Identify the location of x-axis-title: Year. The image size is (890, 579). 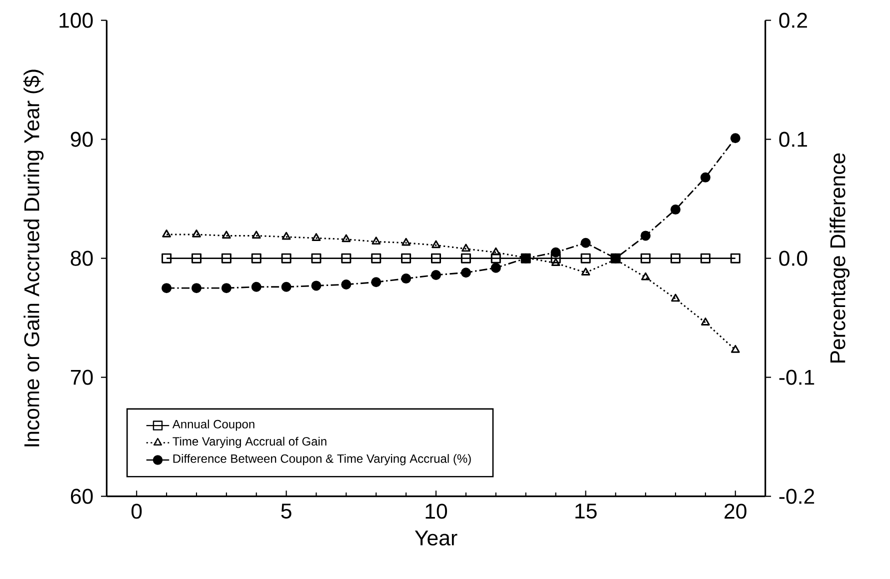
(436, 538).